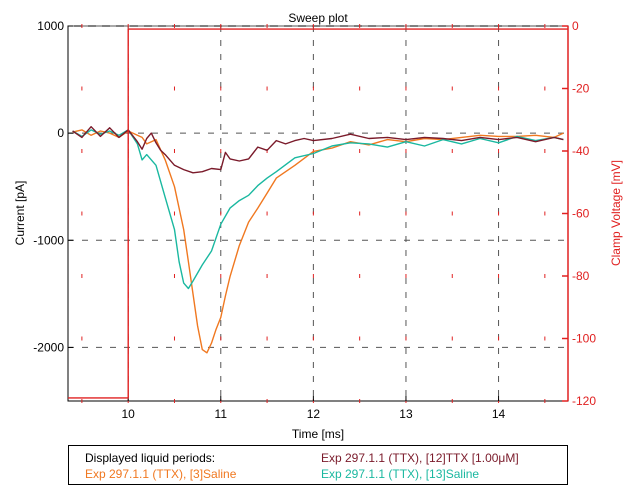 This screenshot has height=485, width=624. Describe the element at coordinates (406, 414) in the screenshot. I see `x-tick-label: 13` at that location.